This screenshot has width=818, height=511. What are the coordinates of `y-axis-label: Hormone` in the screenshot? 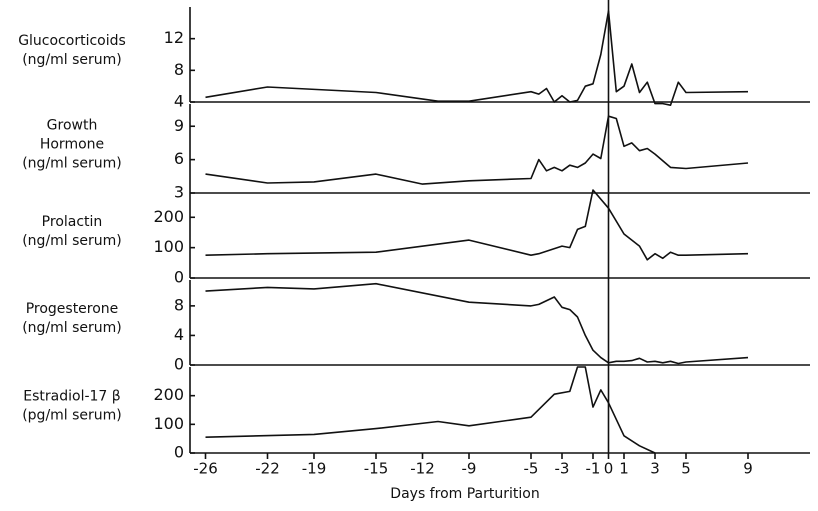 It's located at (72, 145).